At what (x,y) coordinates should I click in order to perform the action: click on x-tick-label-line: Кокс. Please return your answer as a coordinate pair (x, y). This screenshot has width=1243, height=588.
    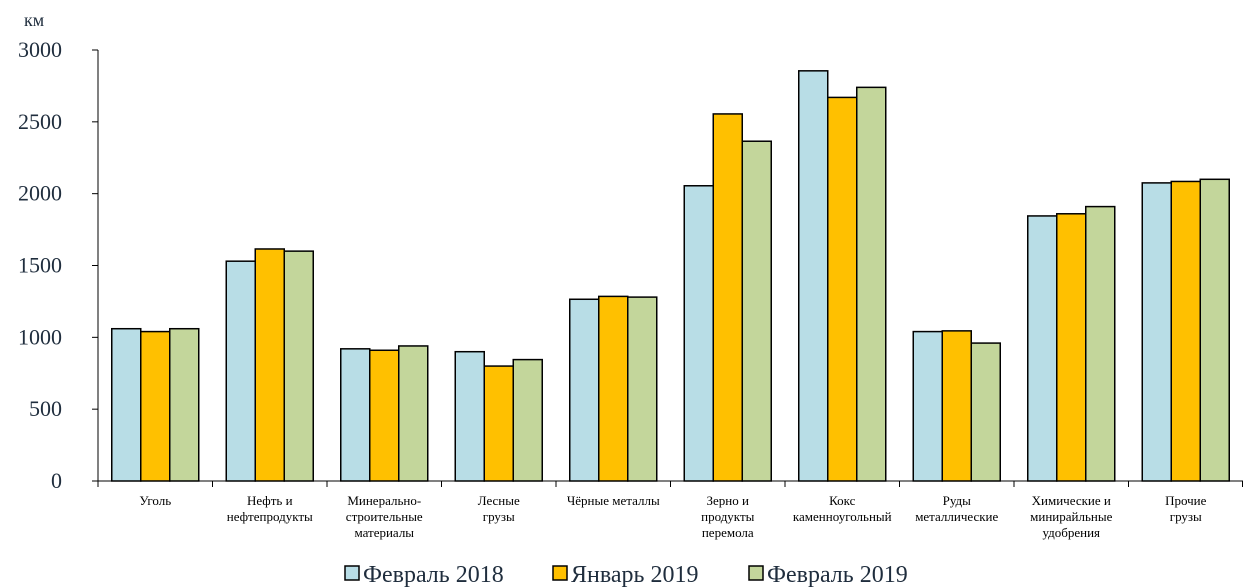
    Looking at the image, I should click on (842, 500).